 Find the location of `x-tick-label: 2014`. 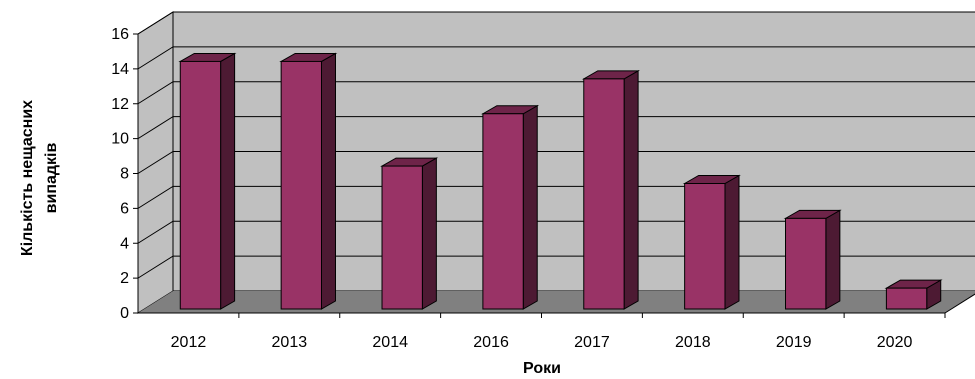

x-tick-label: 2014 is located at coordinates (390, 342).